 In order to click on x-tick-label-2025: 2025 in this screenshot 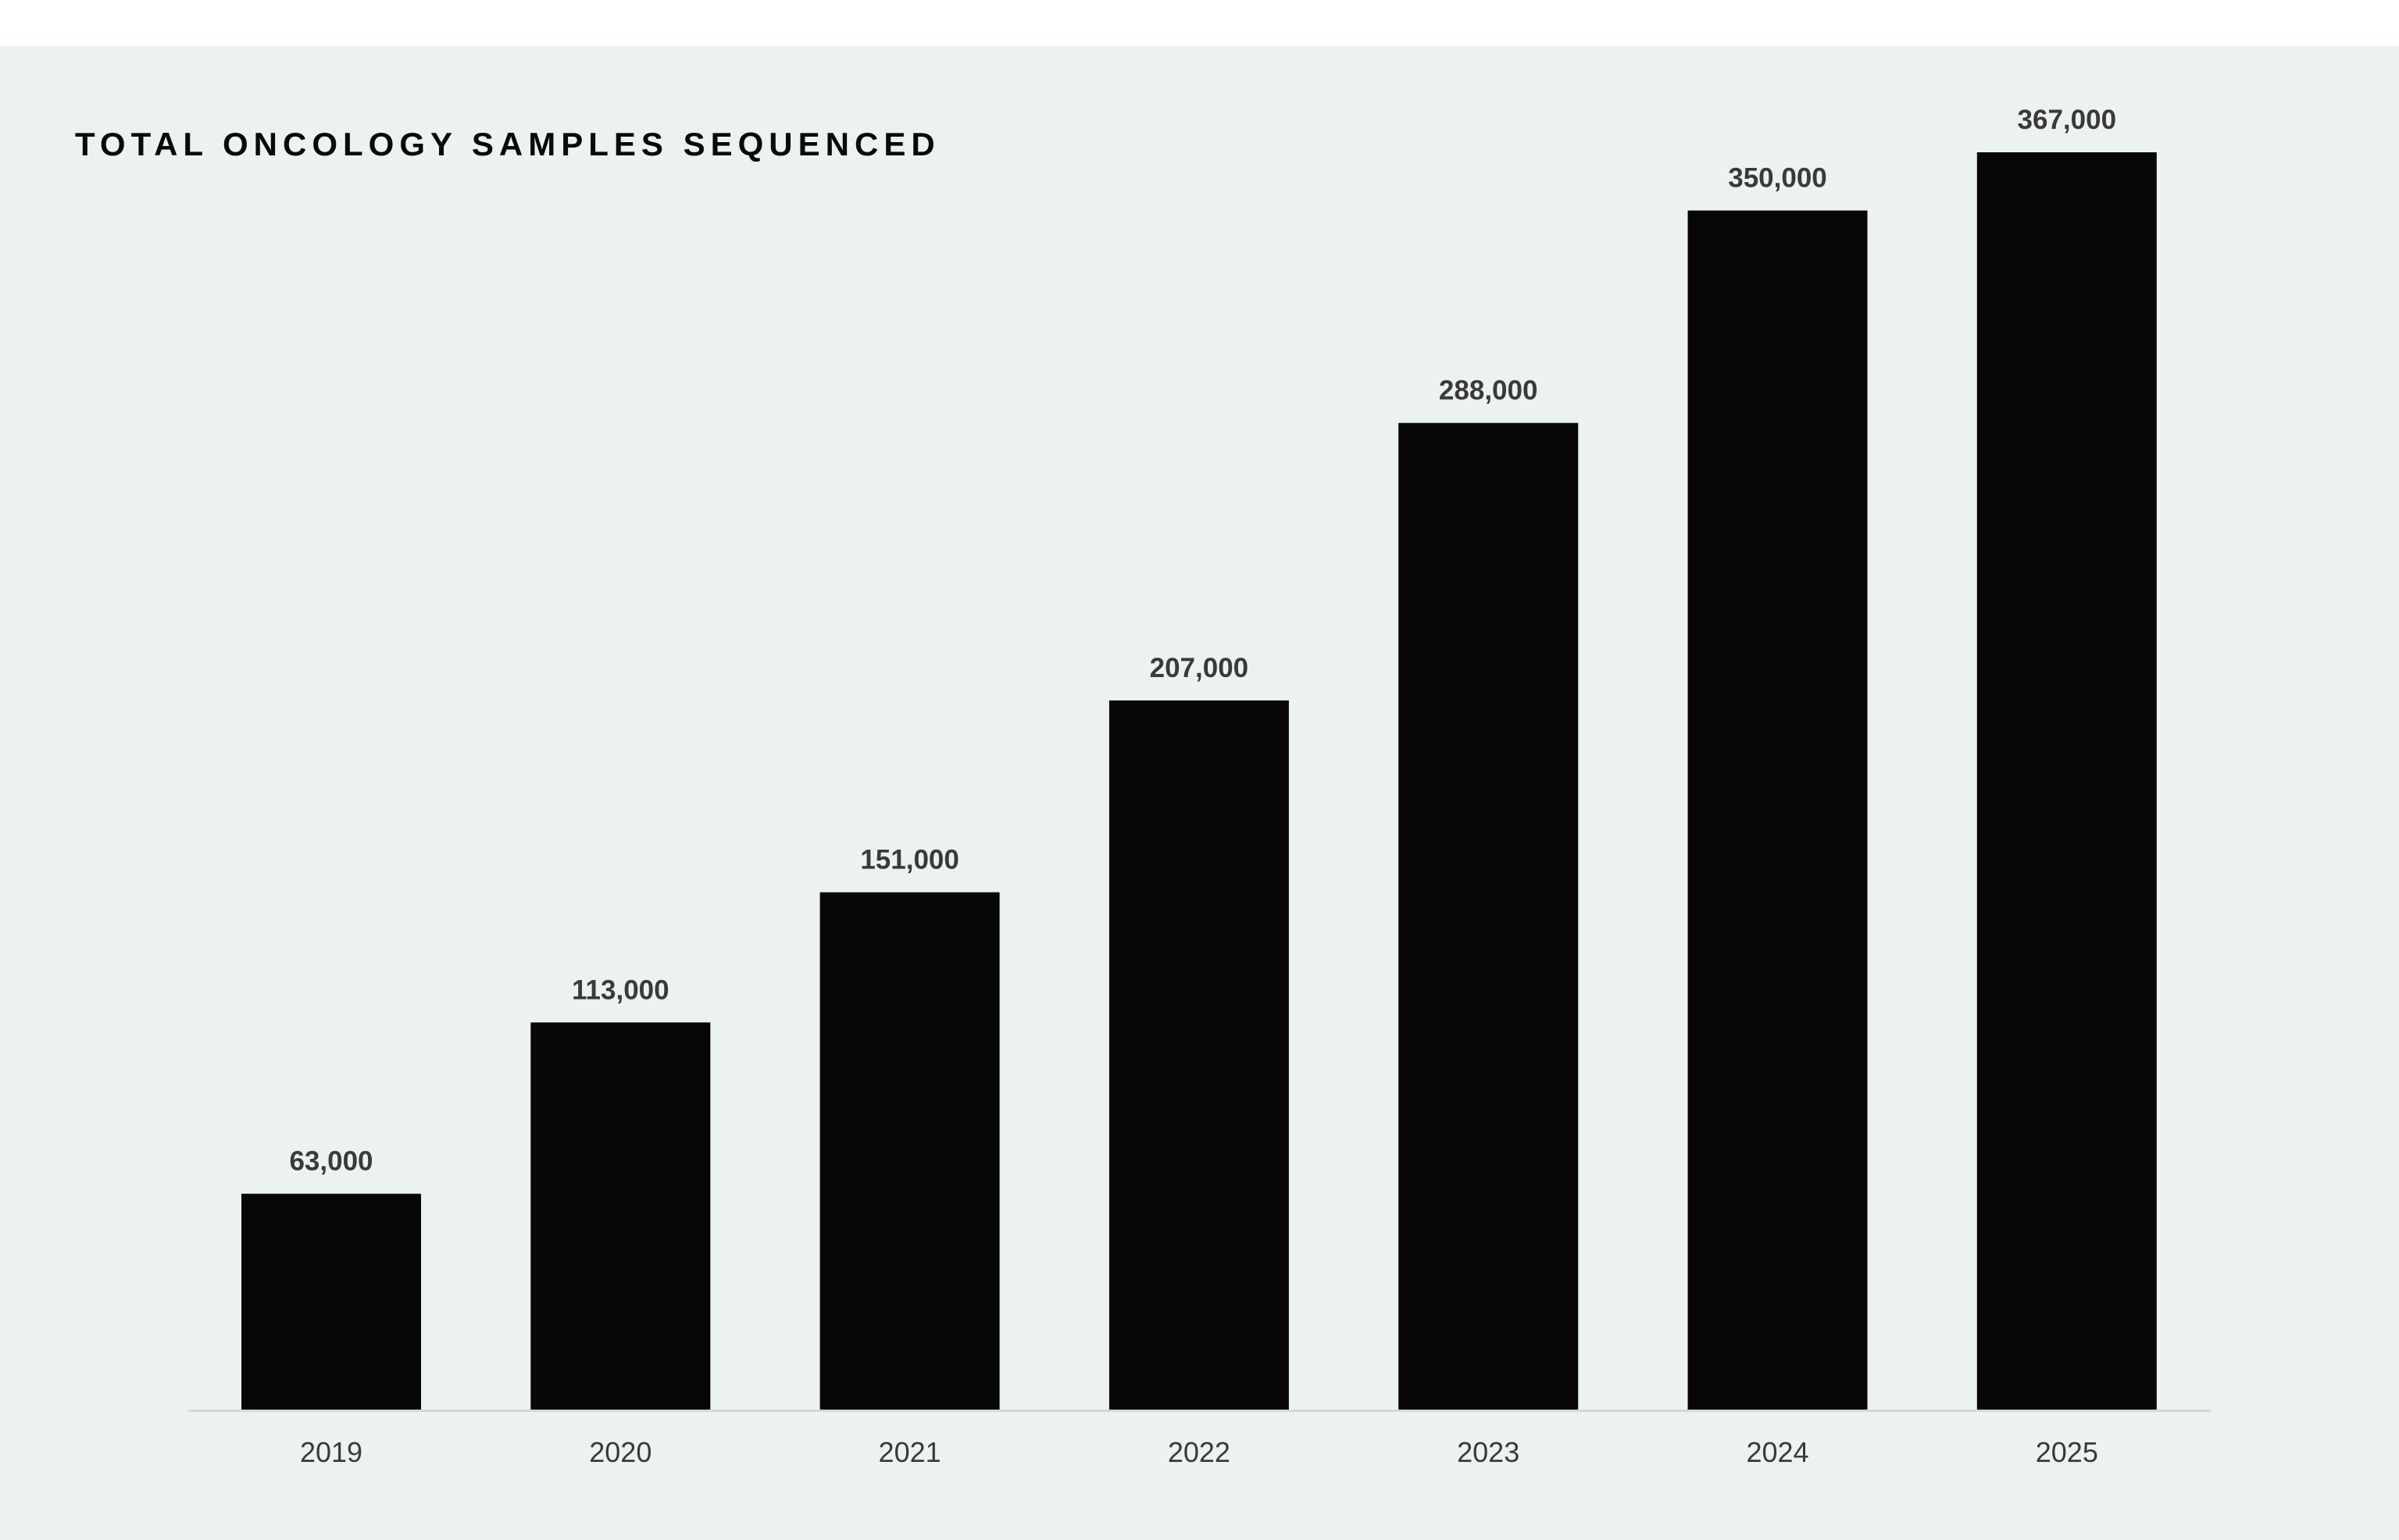, I will do `click(2067, 1452)`.